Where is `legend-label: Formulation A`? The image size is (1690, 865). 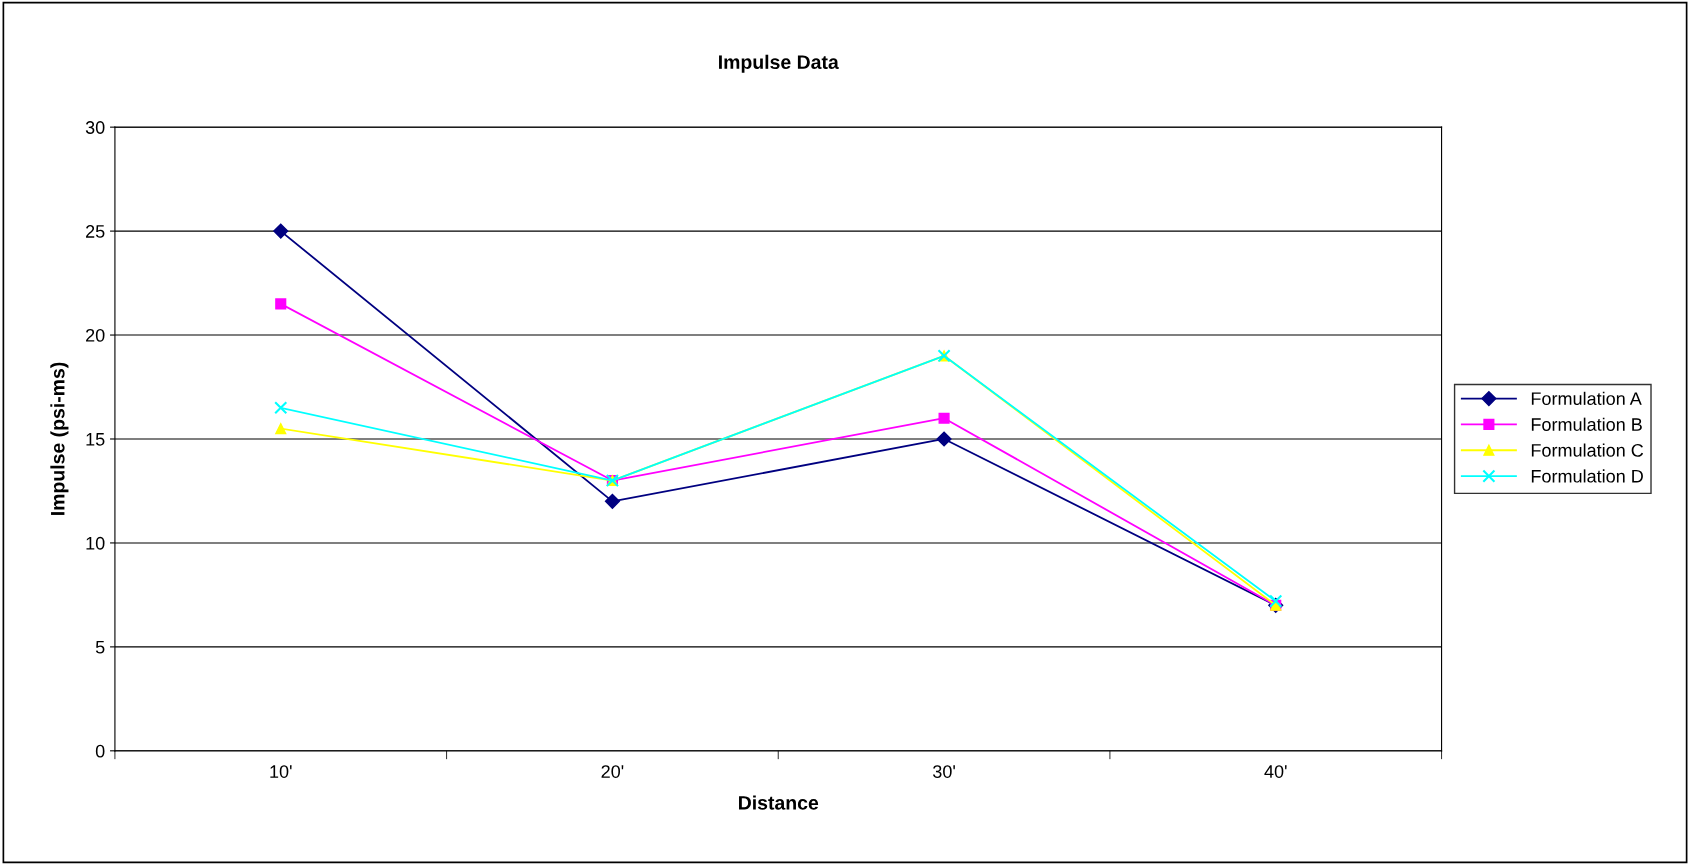
legend-label: Formulation A is located at coordinates (1586, 398).